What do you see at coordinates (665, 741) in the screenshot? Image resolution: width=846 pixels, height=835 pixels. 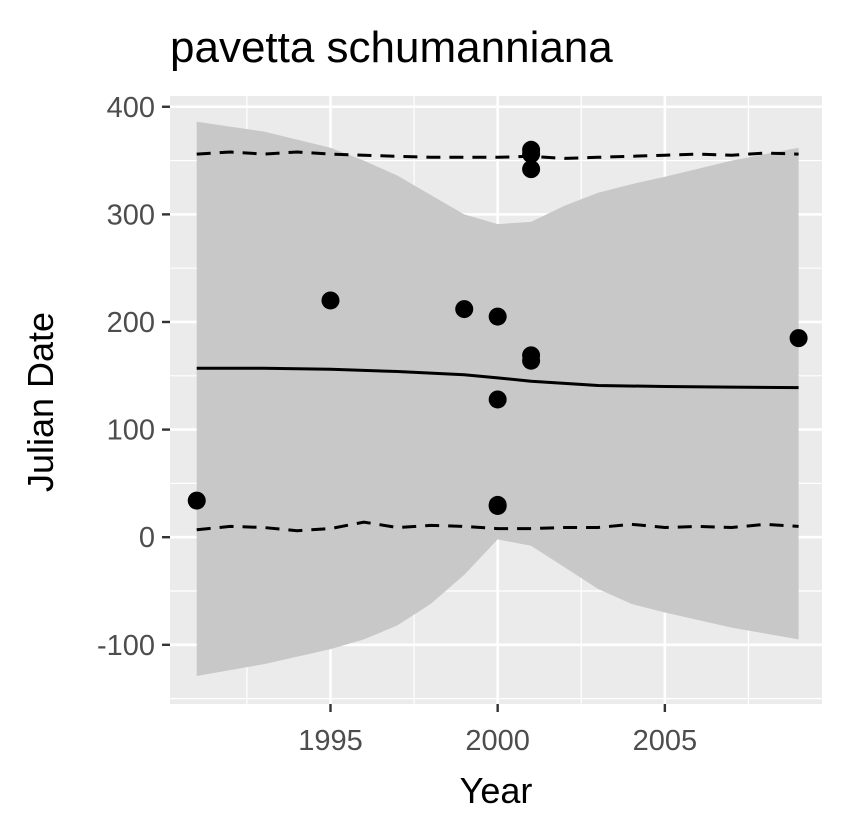 I see `x-tick-label: 2005` at bounding box center [665, 741].